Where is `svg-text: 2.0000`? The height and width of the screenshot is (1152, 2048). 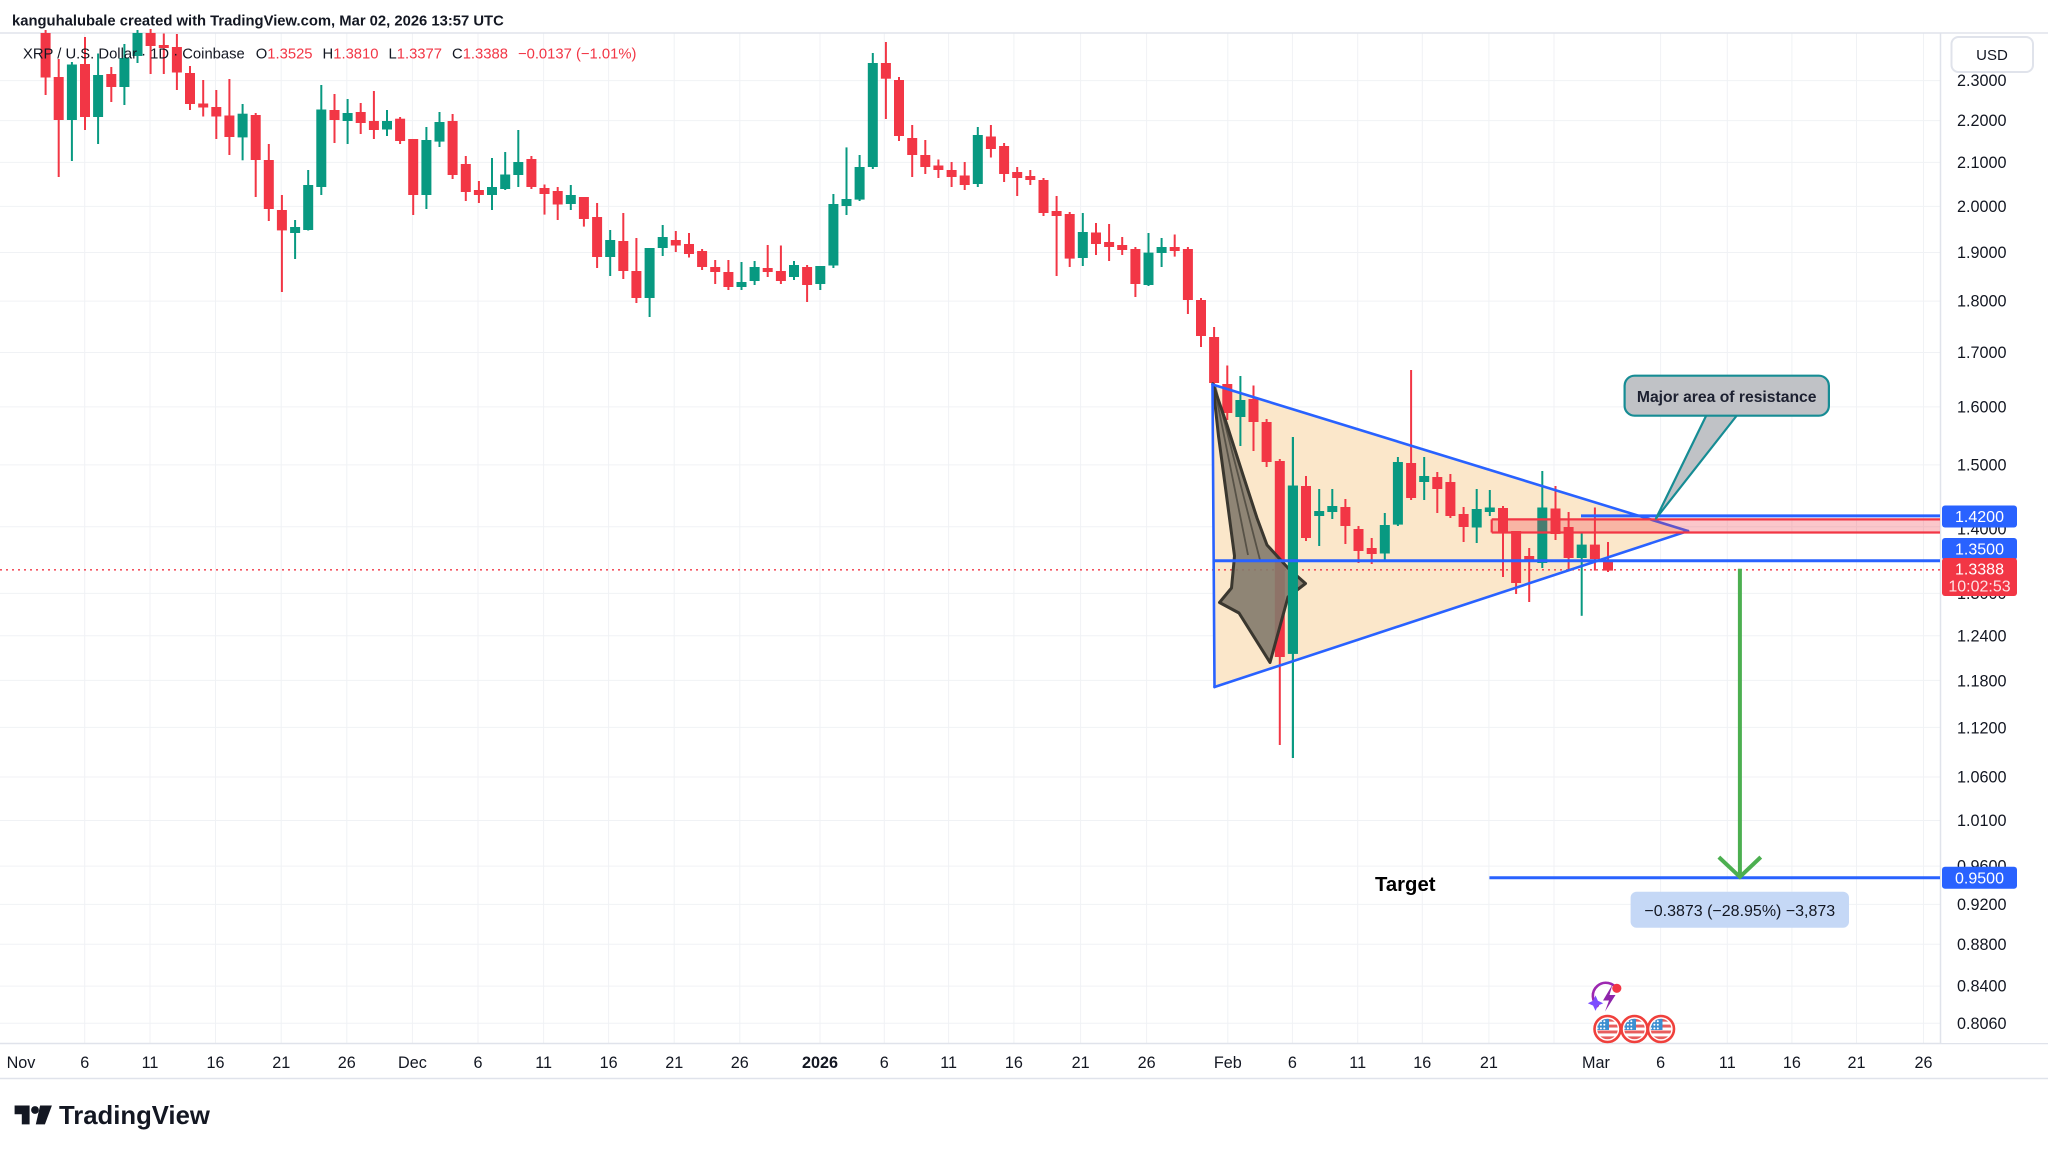 svg-text: 2.0000 is located at coordinates (1982, 207).